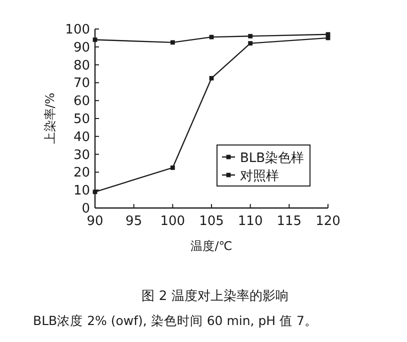  What do you see at coordinates (328, 221) in the screenshot?
I see `x-tick-label: 120` at bounding box center [328, 221].